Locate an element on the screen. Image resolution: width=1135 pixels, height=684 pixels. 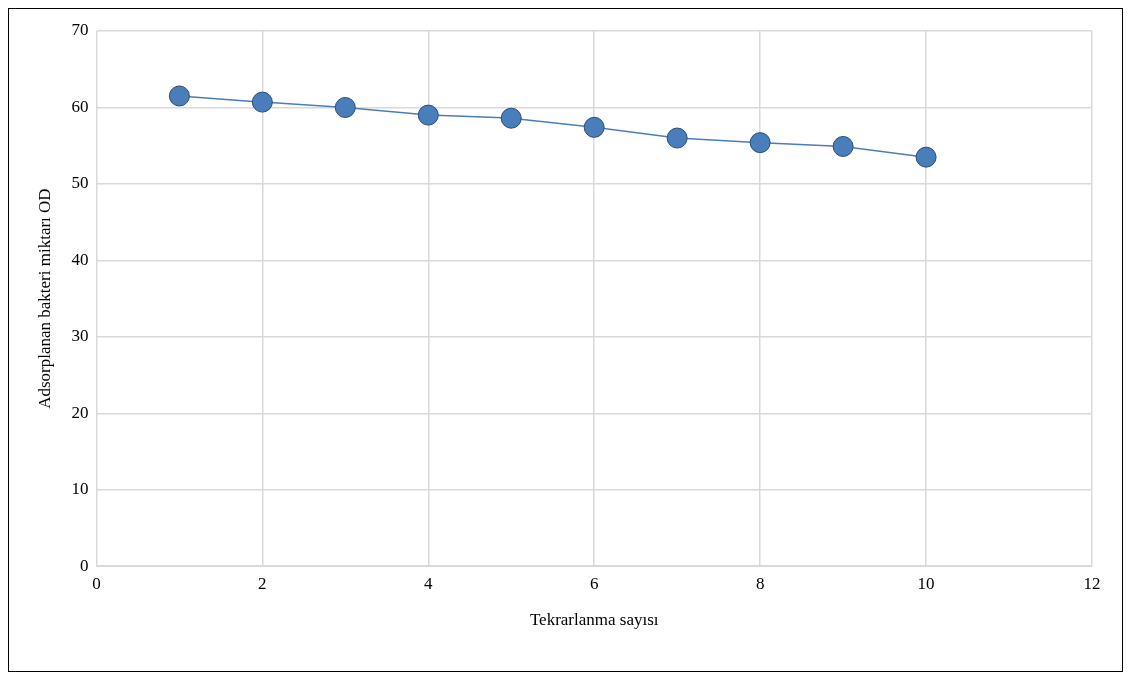
x-tick-label: 8 is located at coordinates (760, 583).